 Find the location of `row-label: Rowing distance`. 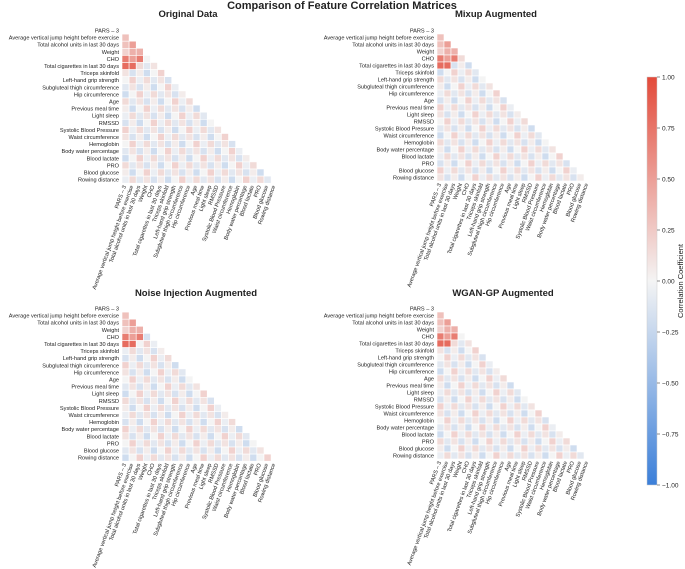

row-label: Rowing distance is located at coordinates (413, 178).